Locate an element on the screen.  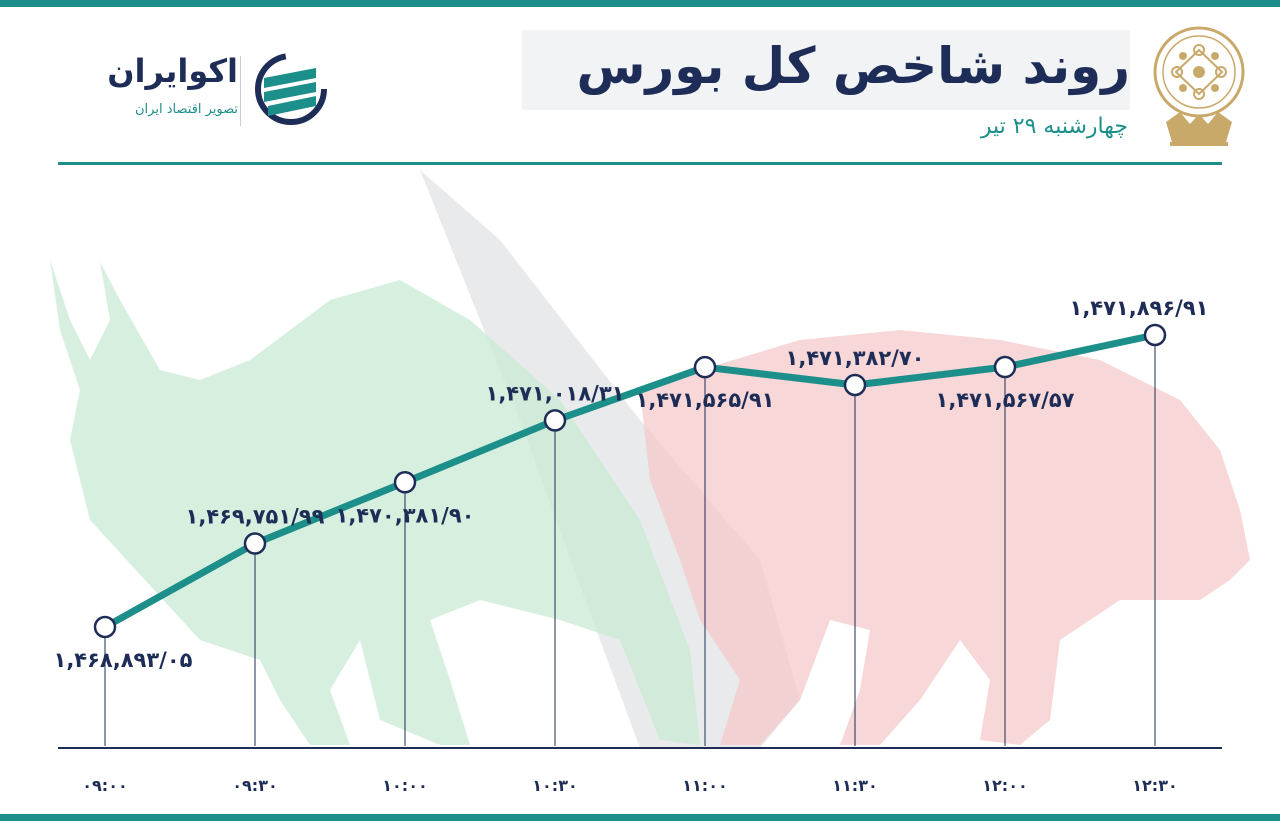
brand-tagline: تصویر اقتصاد ایران is located at coordinates (186, 109).